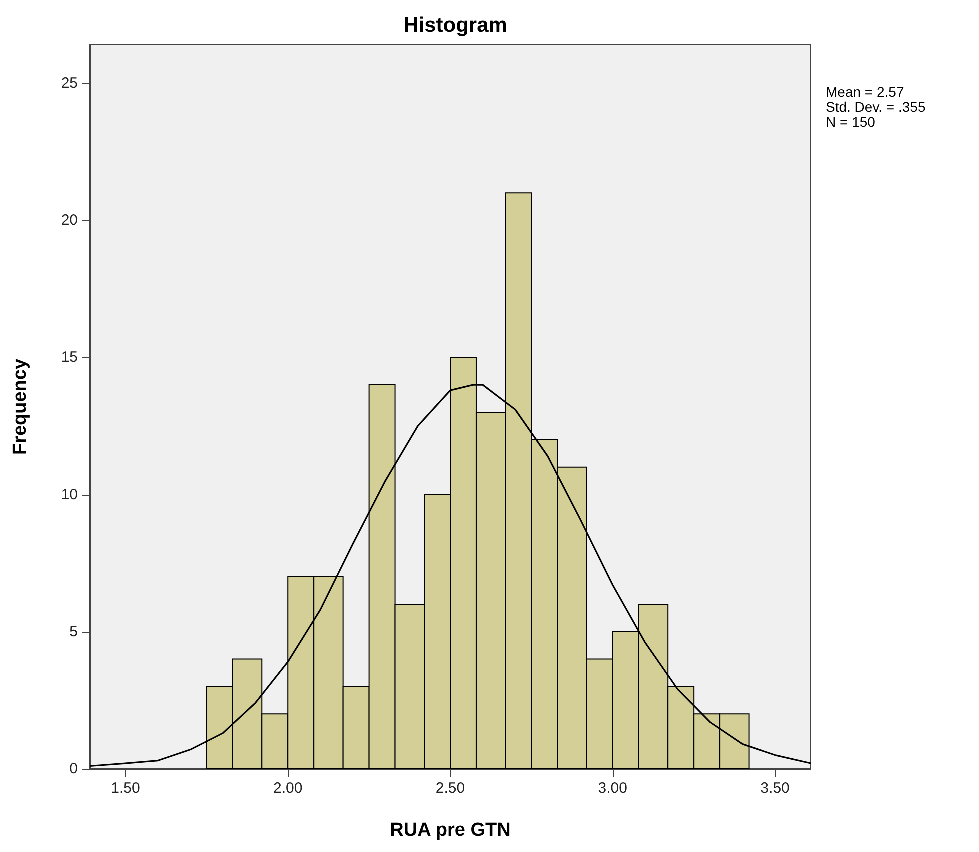 Image resolution: width=979 pixels, height=852 pixels. I want to click on x-tick-label: 1.50, so click(125, 788).